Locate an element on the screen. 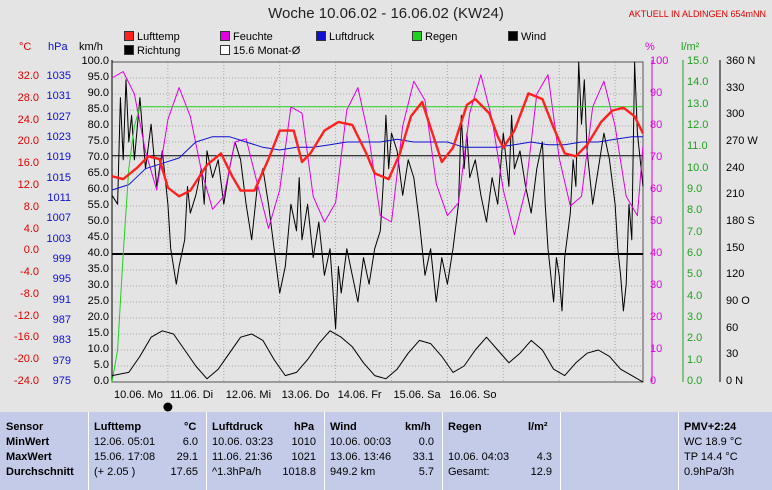 The height and width of the screenshot is (490, 772). wind-tick-label: 65.0 is located at coordinates (98, 173).